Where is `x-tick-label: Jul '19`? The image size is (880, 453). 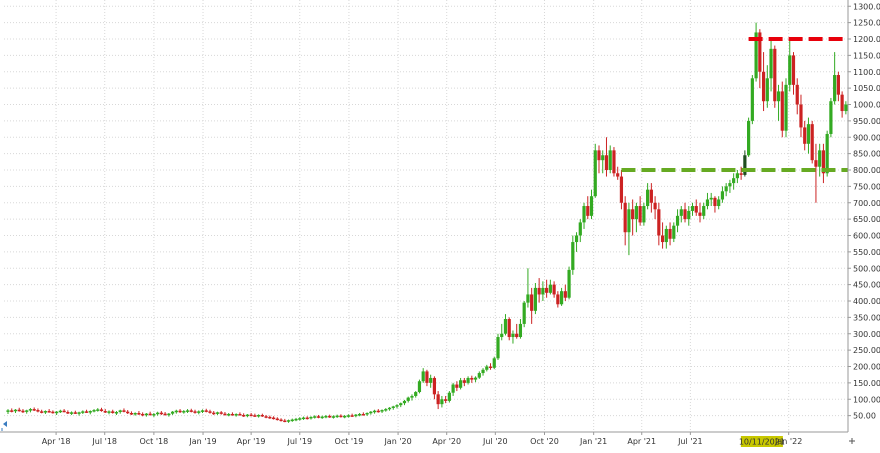 x-tick-label: Jul '19 is located at coordinates (299, 441).